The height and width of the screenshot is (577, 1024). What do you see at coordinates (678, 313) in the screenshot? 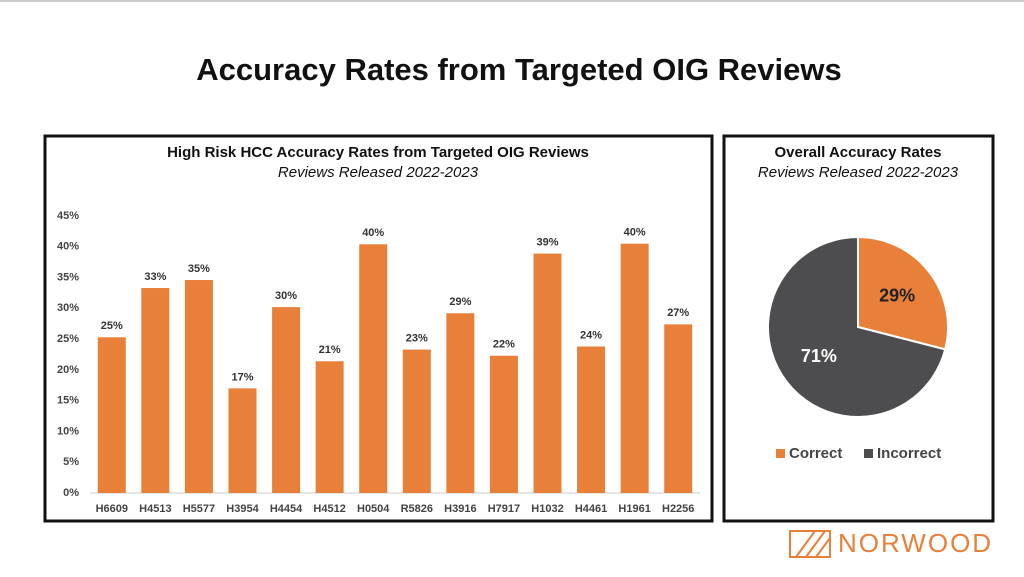
I see `value-label: 27%` at bounding box center [678, 313].